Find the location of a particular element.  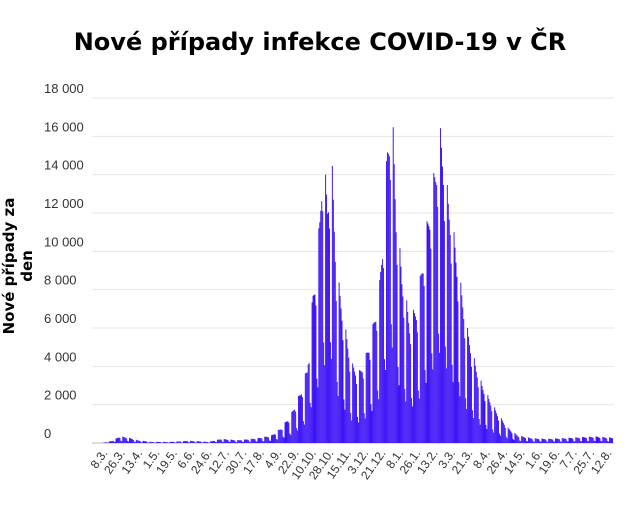

y-tick-label: 0 is located at coordinates (47, 433).